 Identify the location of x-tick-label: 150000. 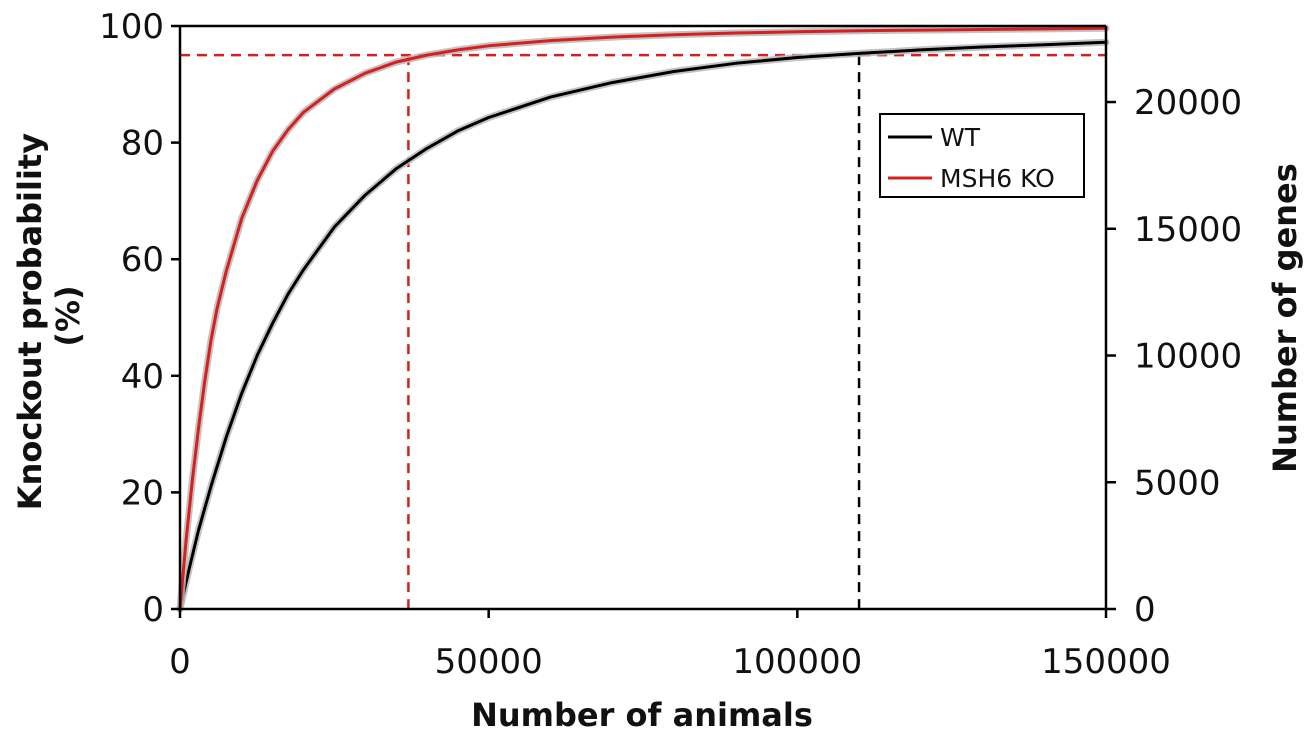
(1106, 662).